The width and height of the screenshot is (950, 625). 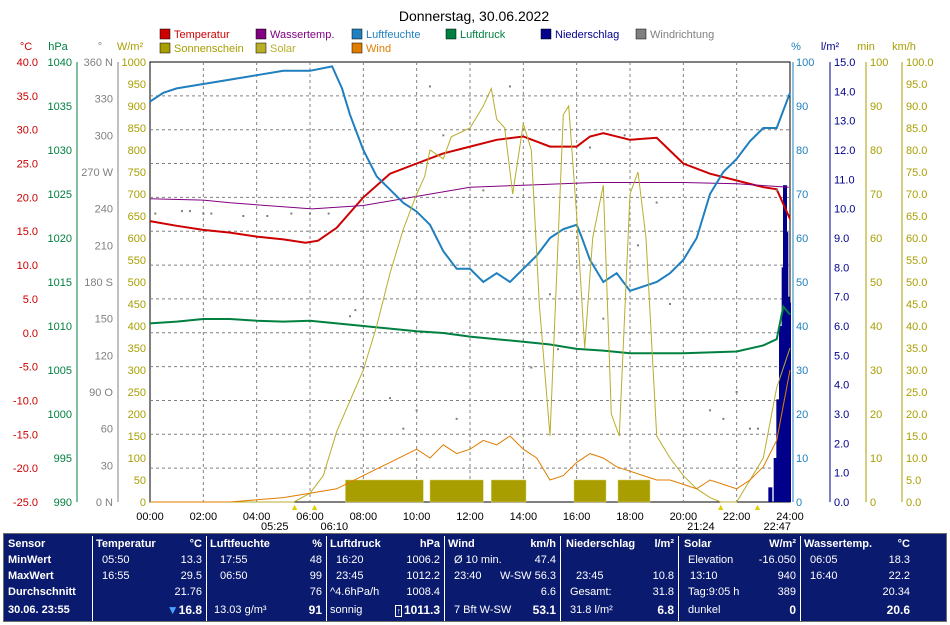 I want to click on temp-tick-label: 0.0, so click(x=30, y=334).